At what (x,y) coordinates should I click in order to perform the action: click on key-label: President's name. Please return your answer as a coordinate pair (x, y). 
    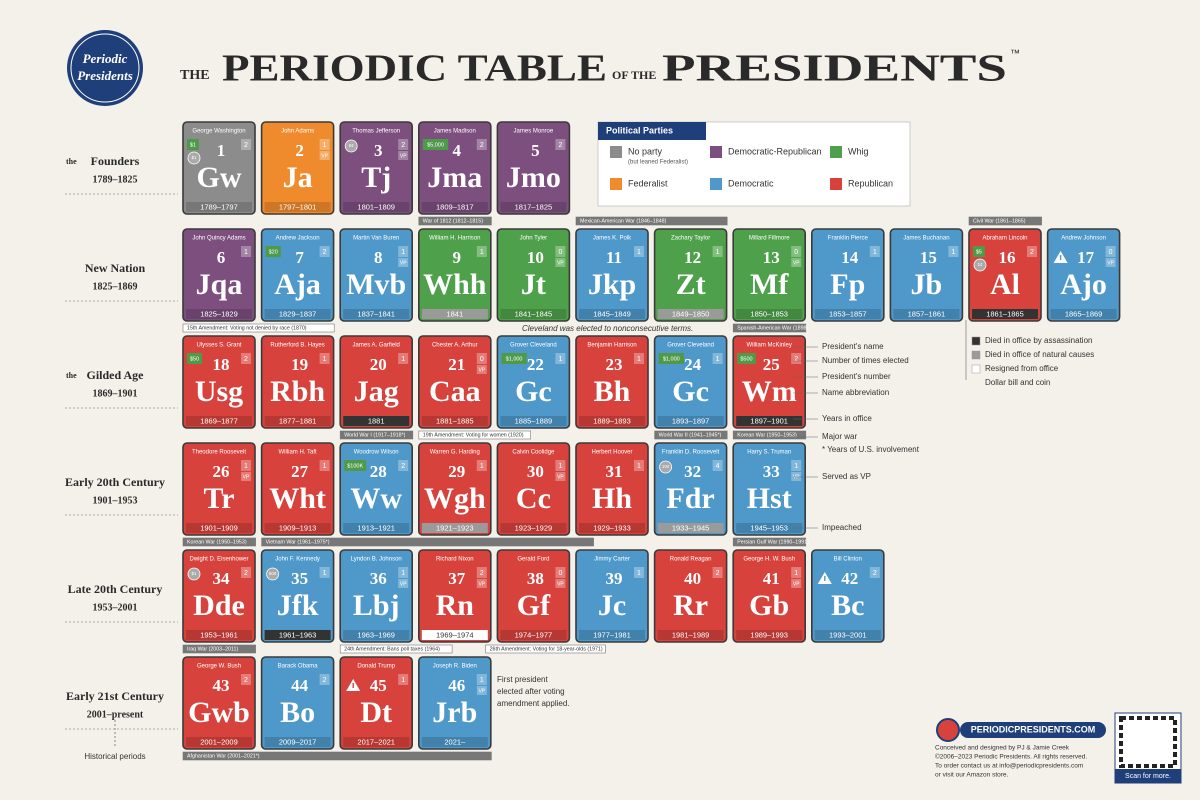
    Looking at the image, I should click on (853, 346).